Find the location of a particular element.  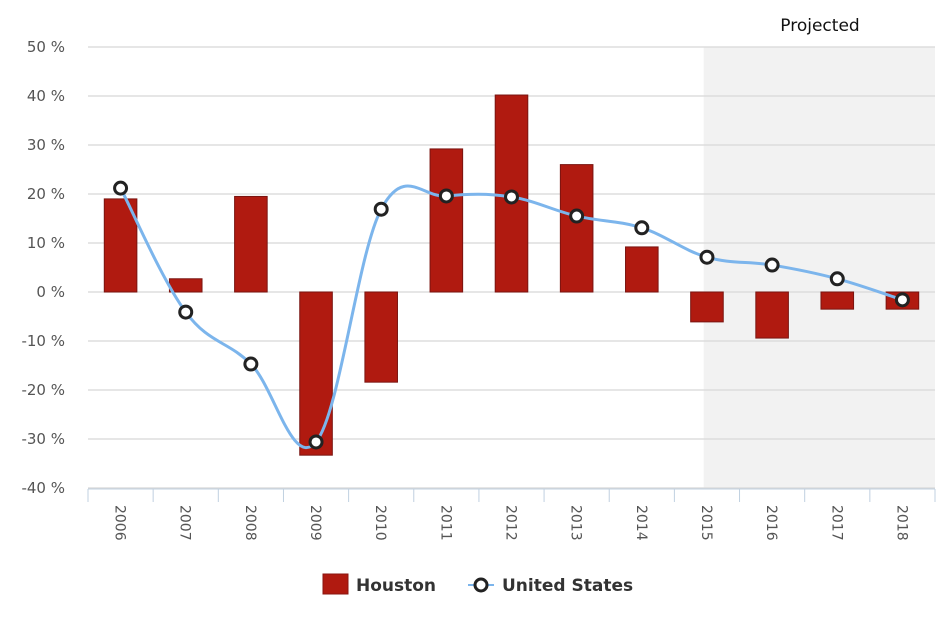

x-tick-label: 2015 is located at coordinates (706, 523).